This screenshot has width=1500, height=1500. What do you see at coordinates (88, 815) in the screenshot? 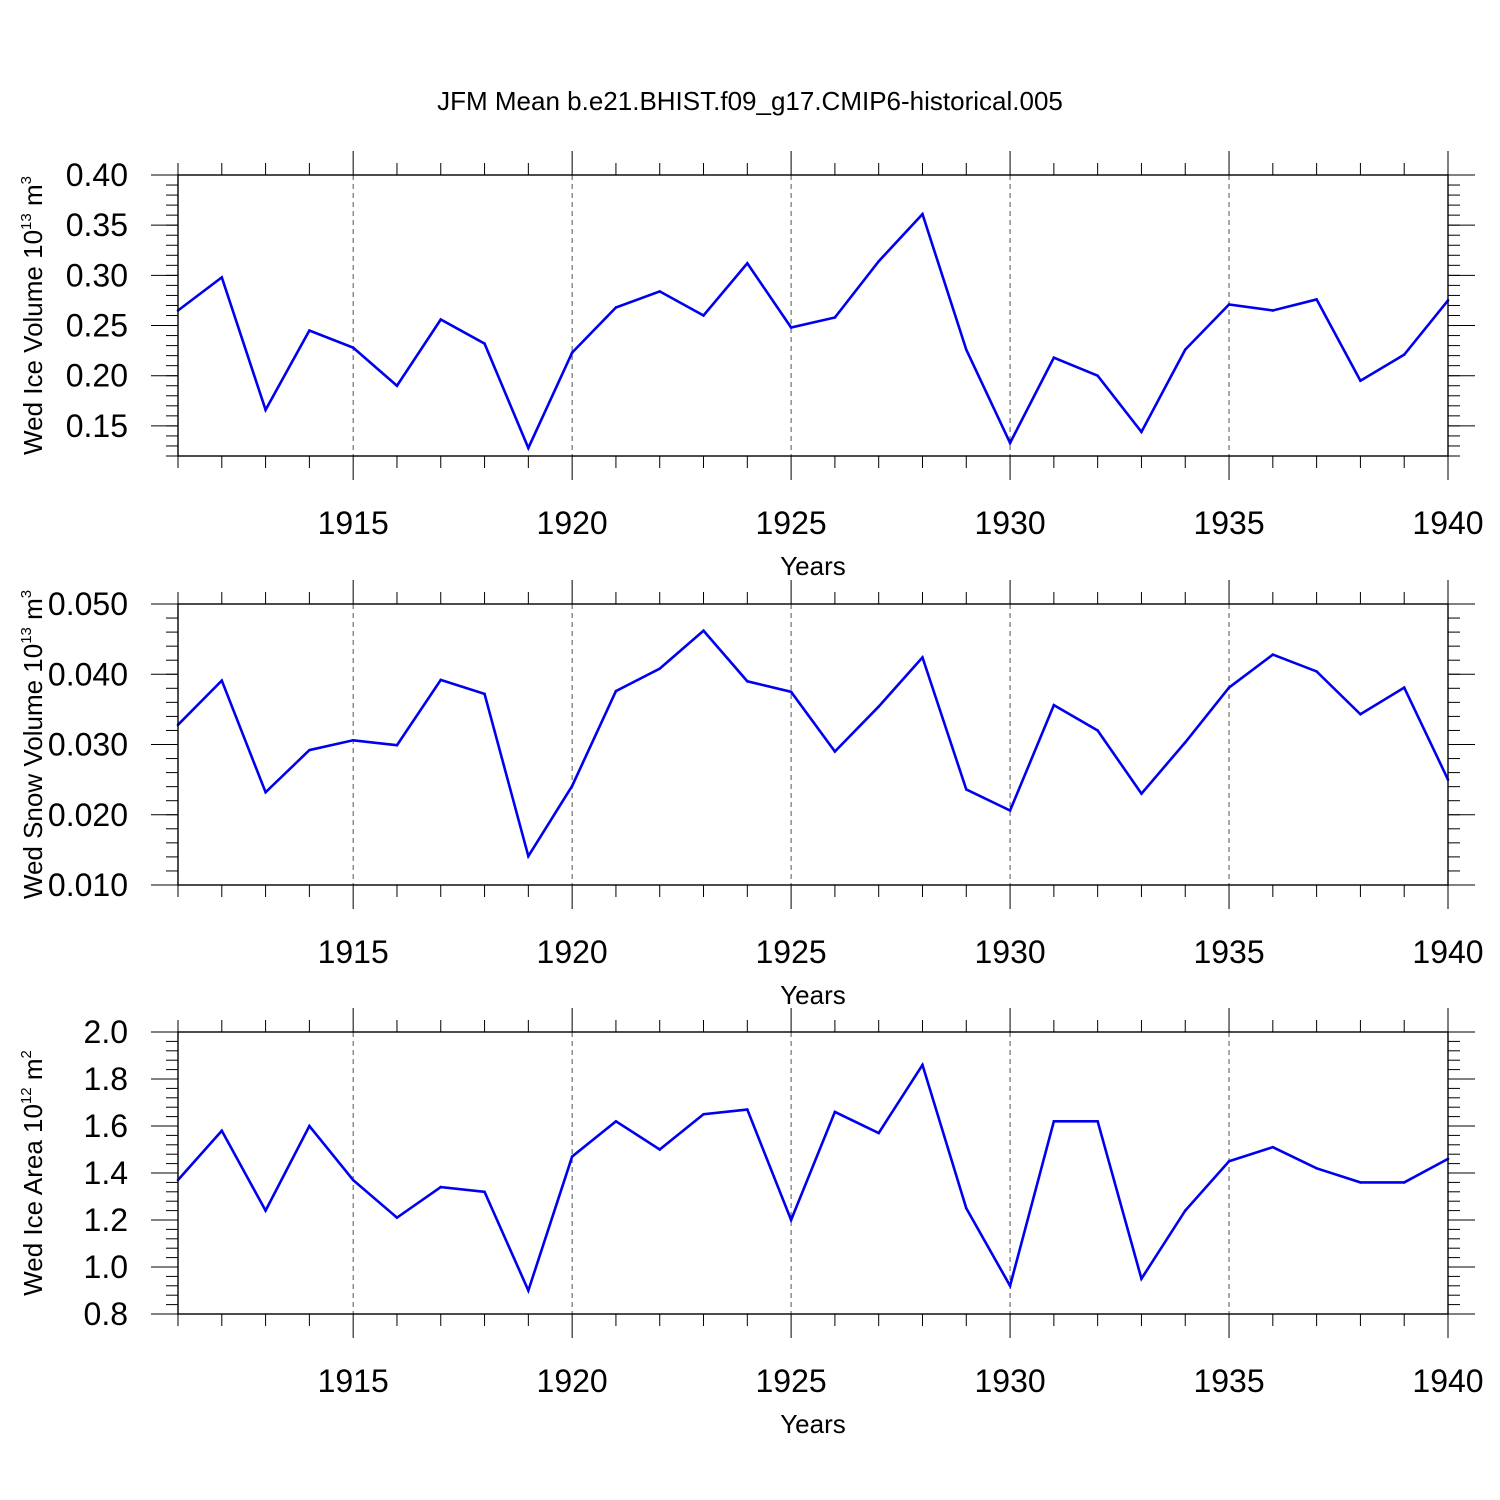
I see `y-tick-label: 0.020` at bounding box center [88, 815].